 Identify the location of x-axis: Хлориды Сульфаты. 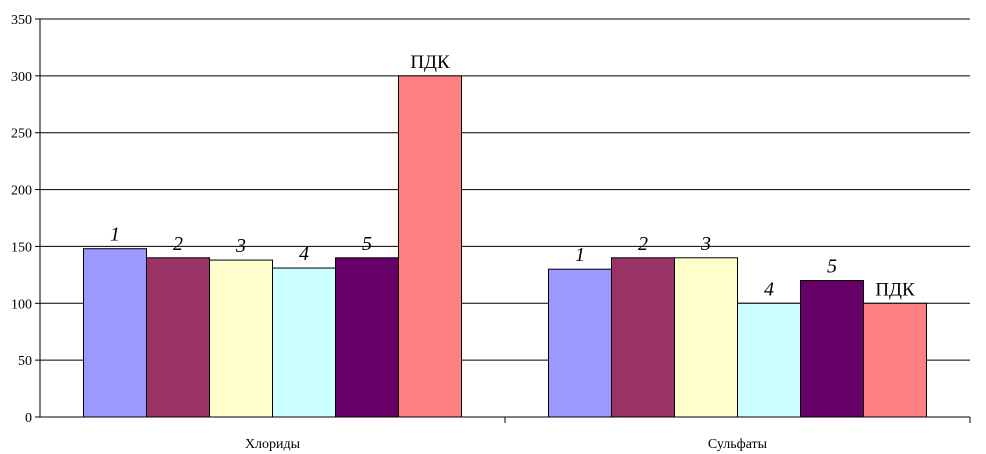
(503, 434).